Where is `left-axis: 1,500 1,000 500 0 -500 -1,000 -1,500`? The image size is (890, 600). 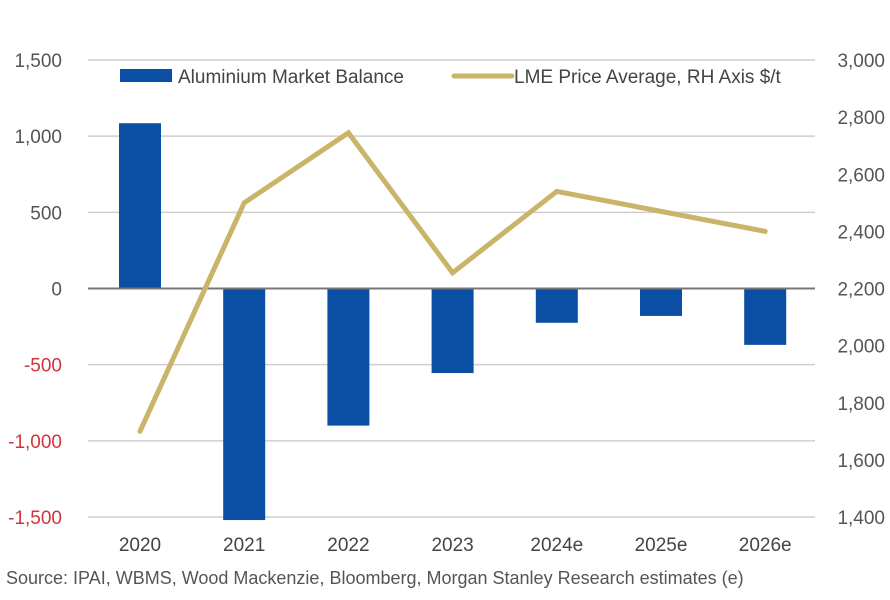 left-axis: 1,500 1,000 500 0 -500 -1,000 -1,500 is located at coordinates (35, 290).